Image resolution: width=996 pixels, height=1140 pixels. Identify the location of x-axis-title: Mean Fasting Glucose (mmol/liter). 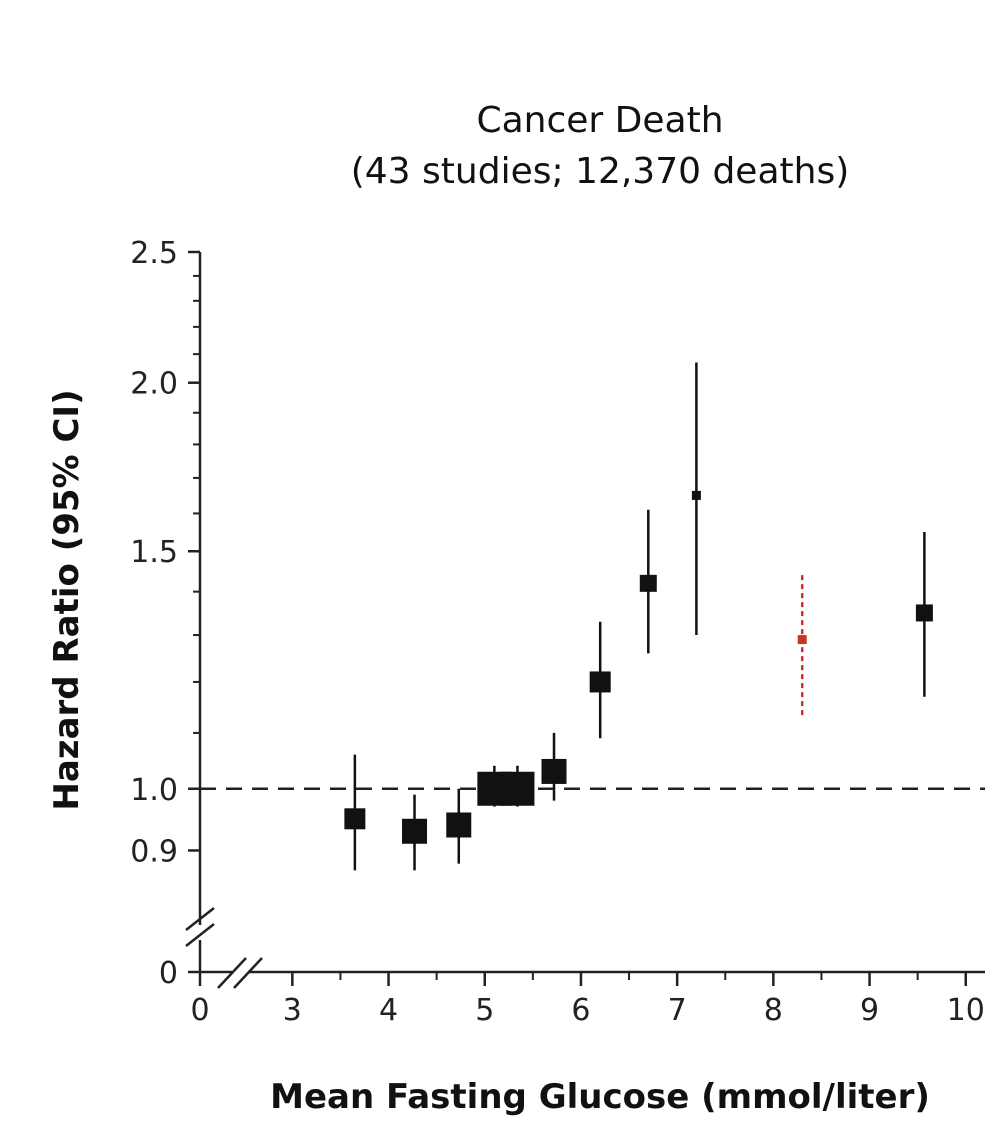
(600, 1097).